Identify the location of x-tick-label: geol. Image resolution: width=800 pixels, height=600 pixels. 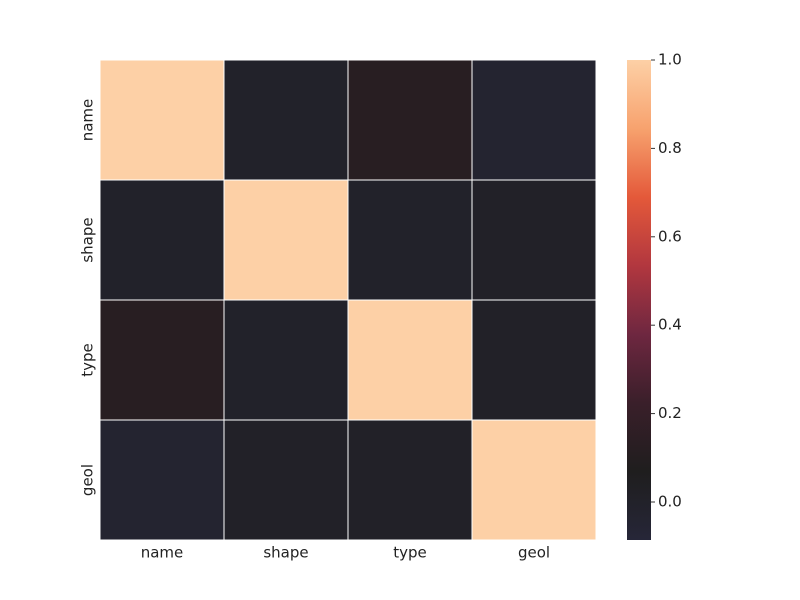
(534, 553).